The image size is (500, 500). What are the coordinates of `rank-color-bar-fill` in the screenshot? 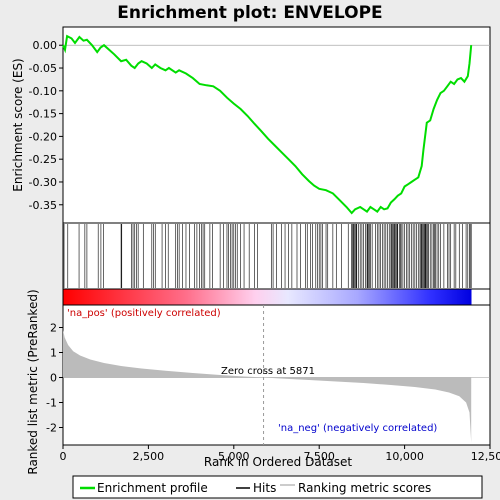 It's located at (267, 297).